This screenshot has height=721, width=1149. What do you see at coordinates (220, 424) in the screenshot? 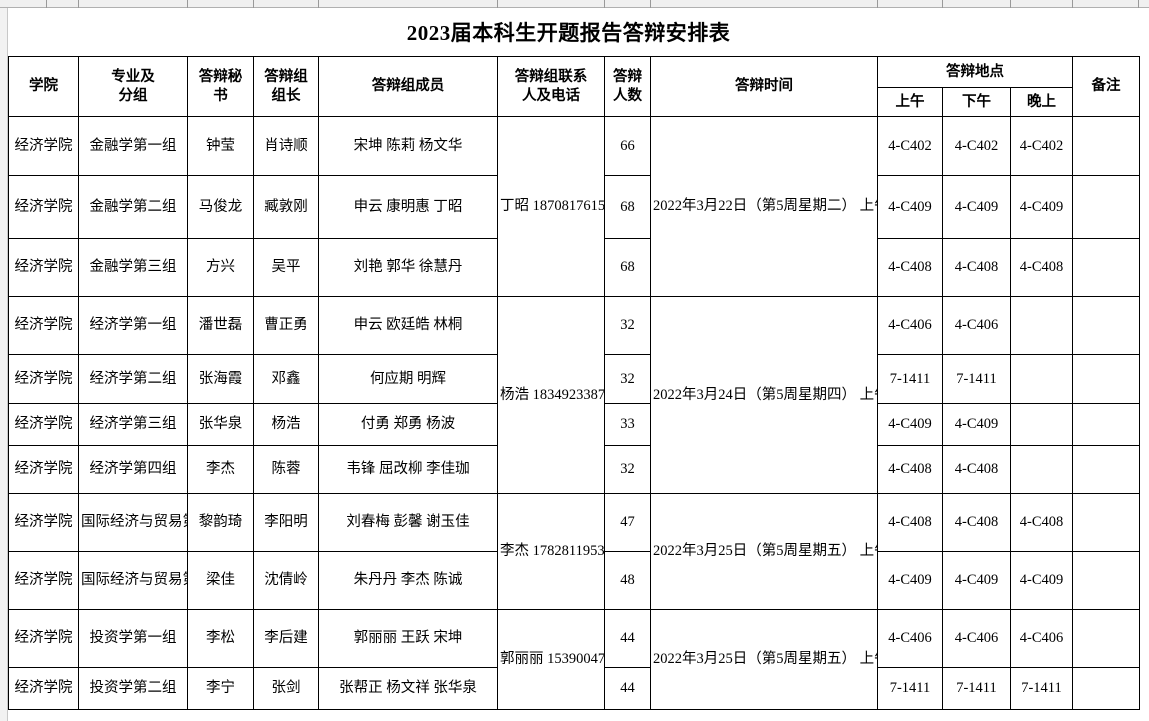
I see `cell-secretary: 张华泉` at bounding box center [220, 424].